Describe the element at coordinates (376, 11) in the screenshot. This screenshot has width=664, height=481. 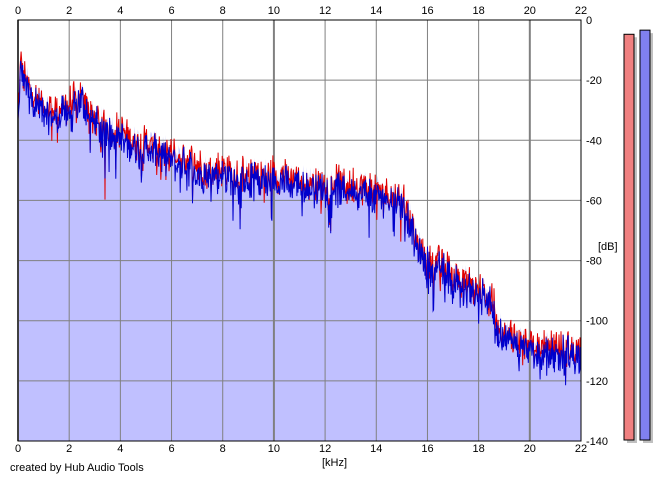
I see `x-tick-label-top: 14` at that location.